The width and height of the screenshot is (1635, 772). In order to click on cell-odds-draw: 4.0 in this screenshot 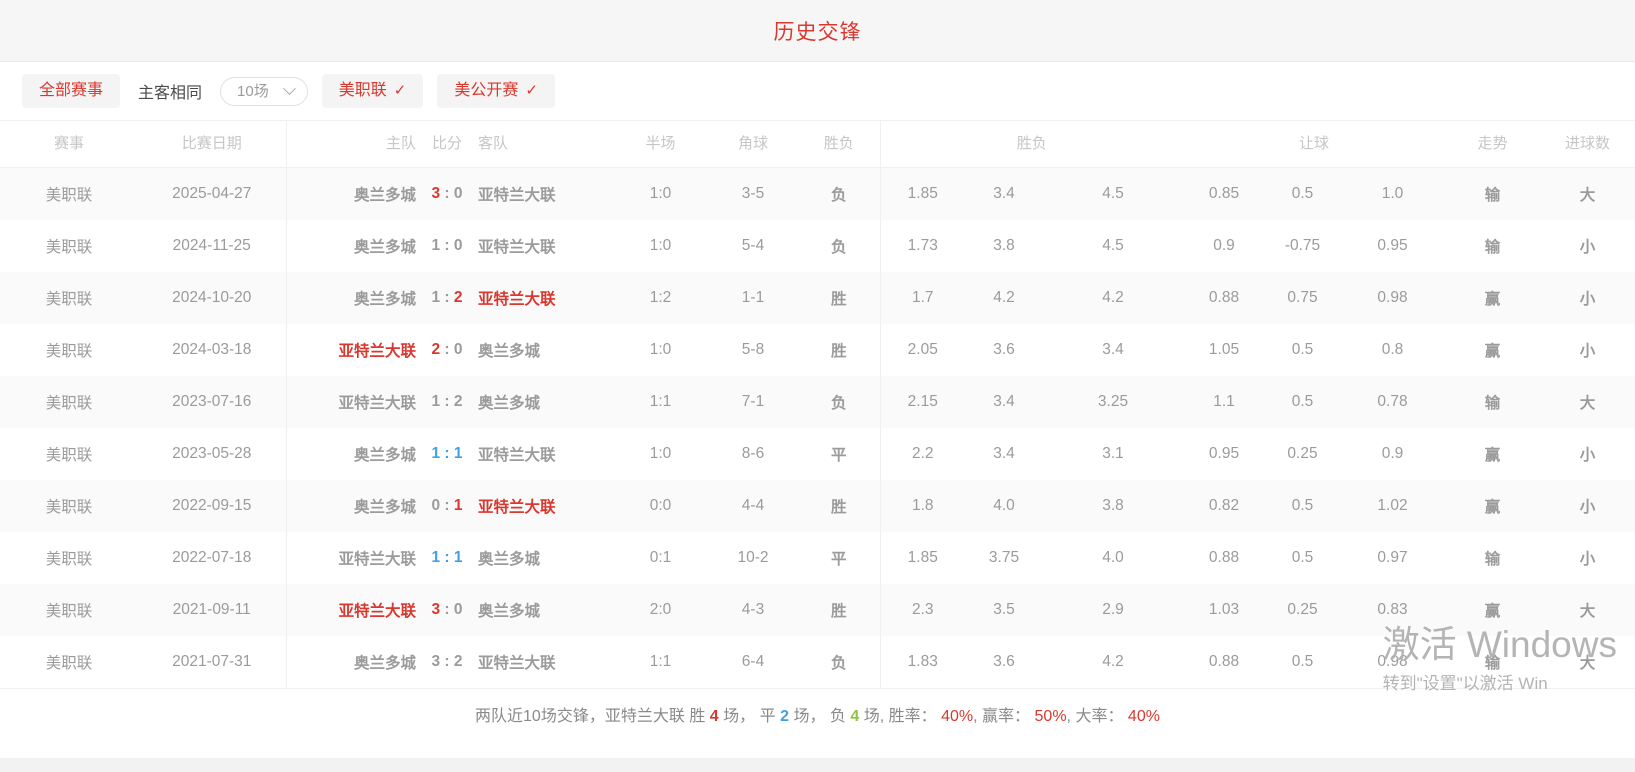, I will do `click(1004, 505)`.